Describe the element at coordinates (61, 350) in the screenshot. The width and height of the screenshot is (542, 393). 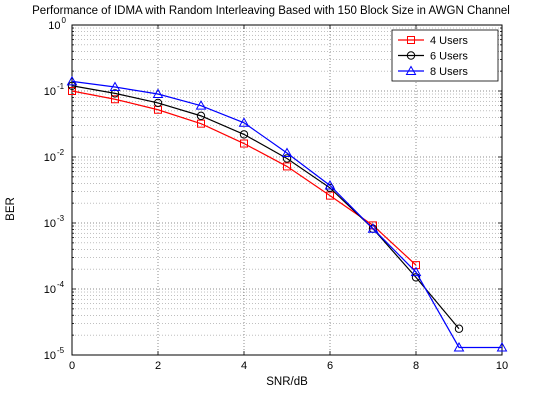
I see `y-tick-exponent: -5` at that location.